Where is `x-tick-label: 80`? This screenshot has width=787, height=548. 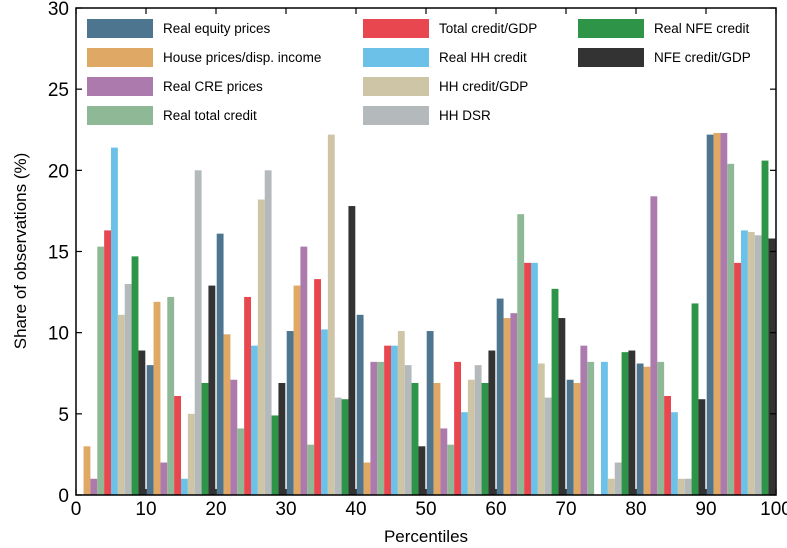 x-tick-label: 80 is located at coordinates (635, 509).